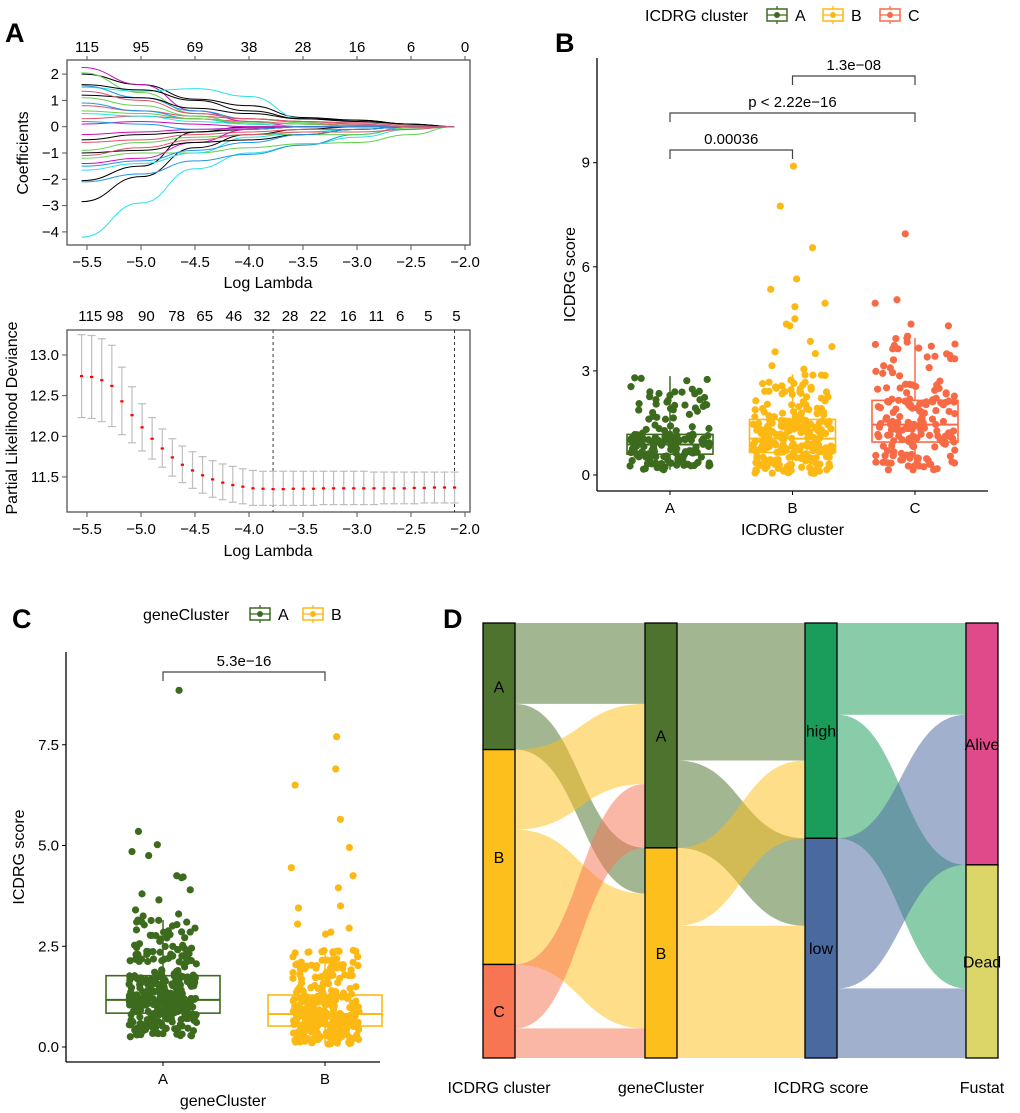 The height and width of the screenshot is (1113, 1020). Describe the element at coordinates (186, 615) in the screenshot. I see `legend-title: geneCluster` at that location.